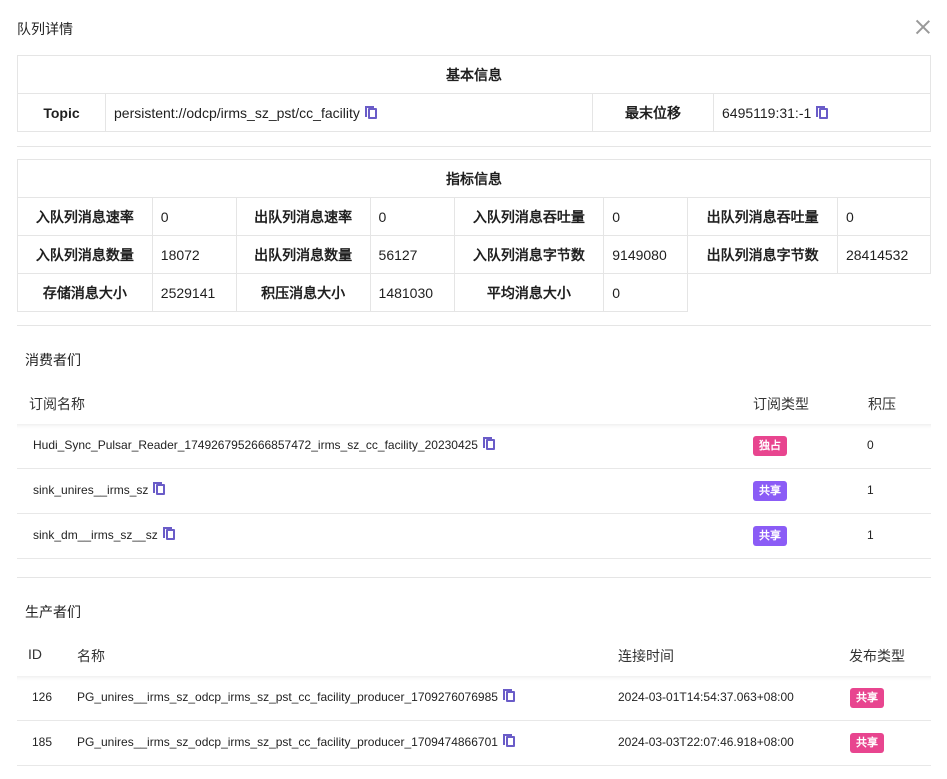 This screenshot has width=947, height=779. I want to click on subscription-name: sink_unires__irms_sz, so click(91, 490).